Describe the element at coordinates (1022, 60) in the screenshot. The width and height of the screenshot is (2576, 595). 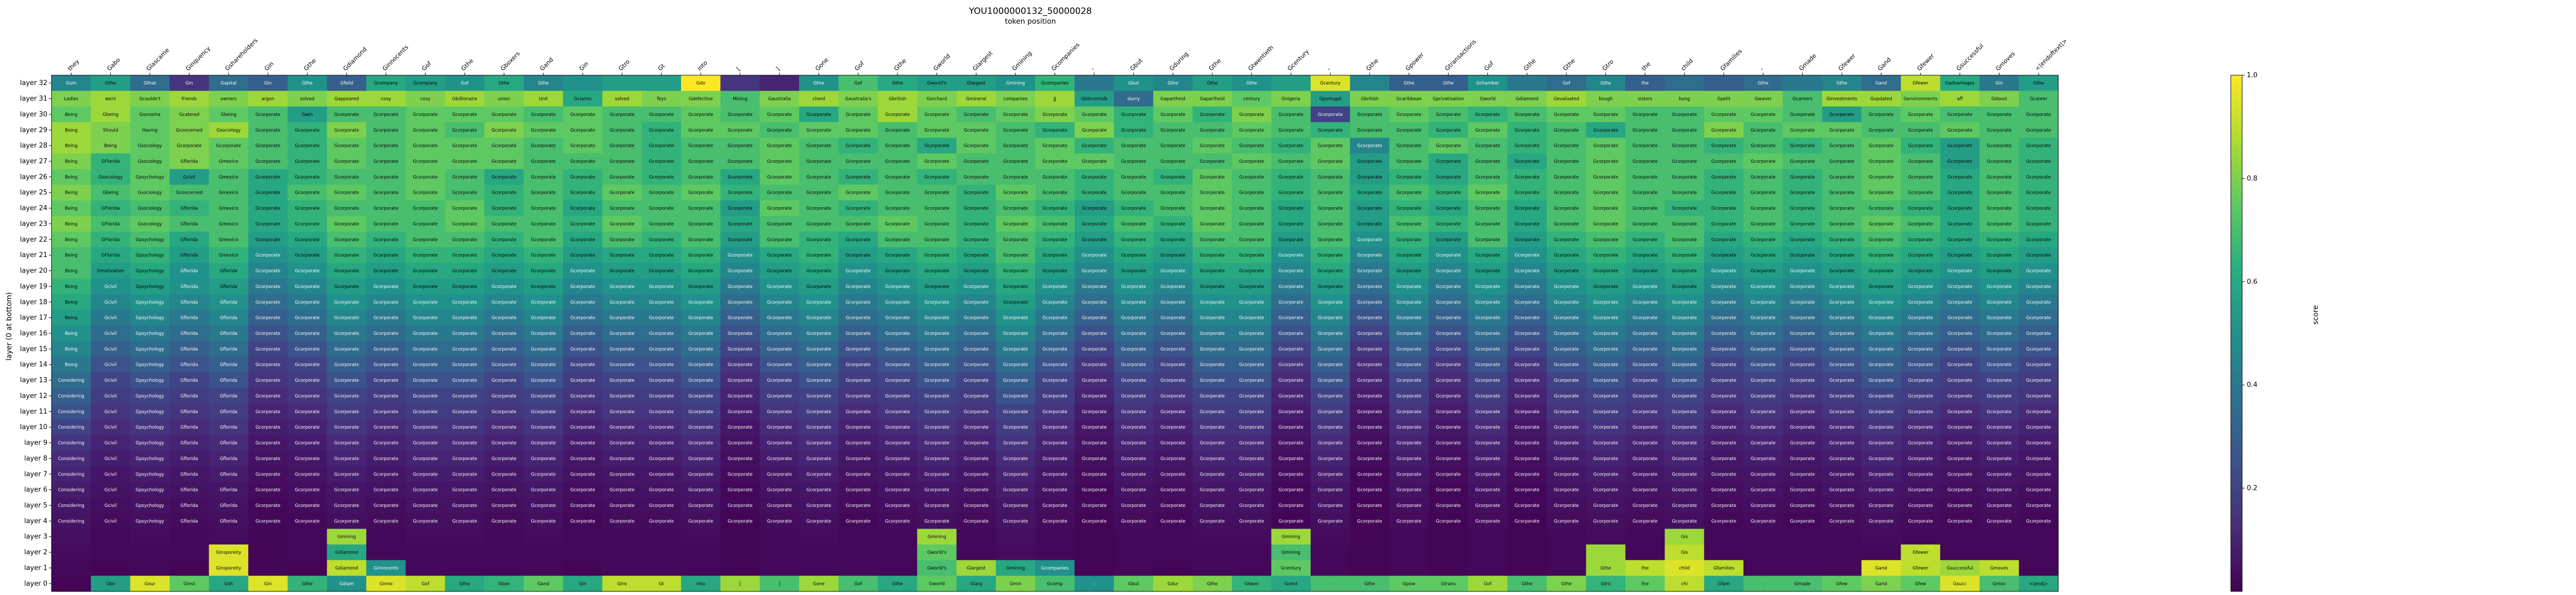
I see `x-tick-label: Gmining` at that location.